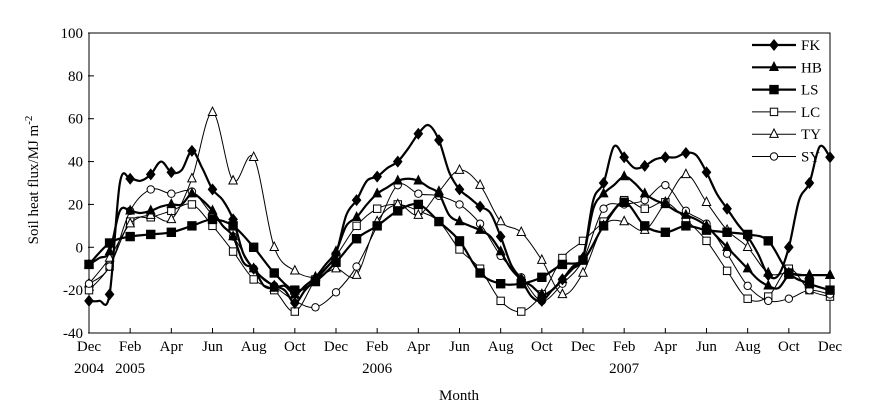 The image size is (878, 415). I want to click on y-axis: -40 -20 0 20 40 60 80 100, so click(77, 184).